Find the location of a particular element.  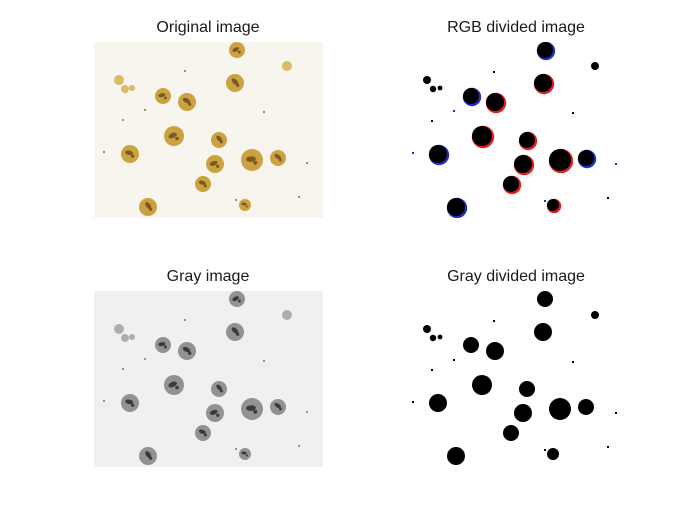

panel-title-rgb-divided: RGB divided image is located at coordinates (516, 27).